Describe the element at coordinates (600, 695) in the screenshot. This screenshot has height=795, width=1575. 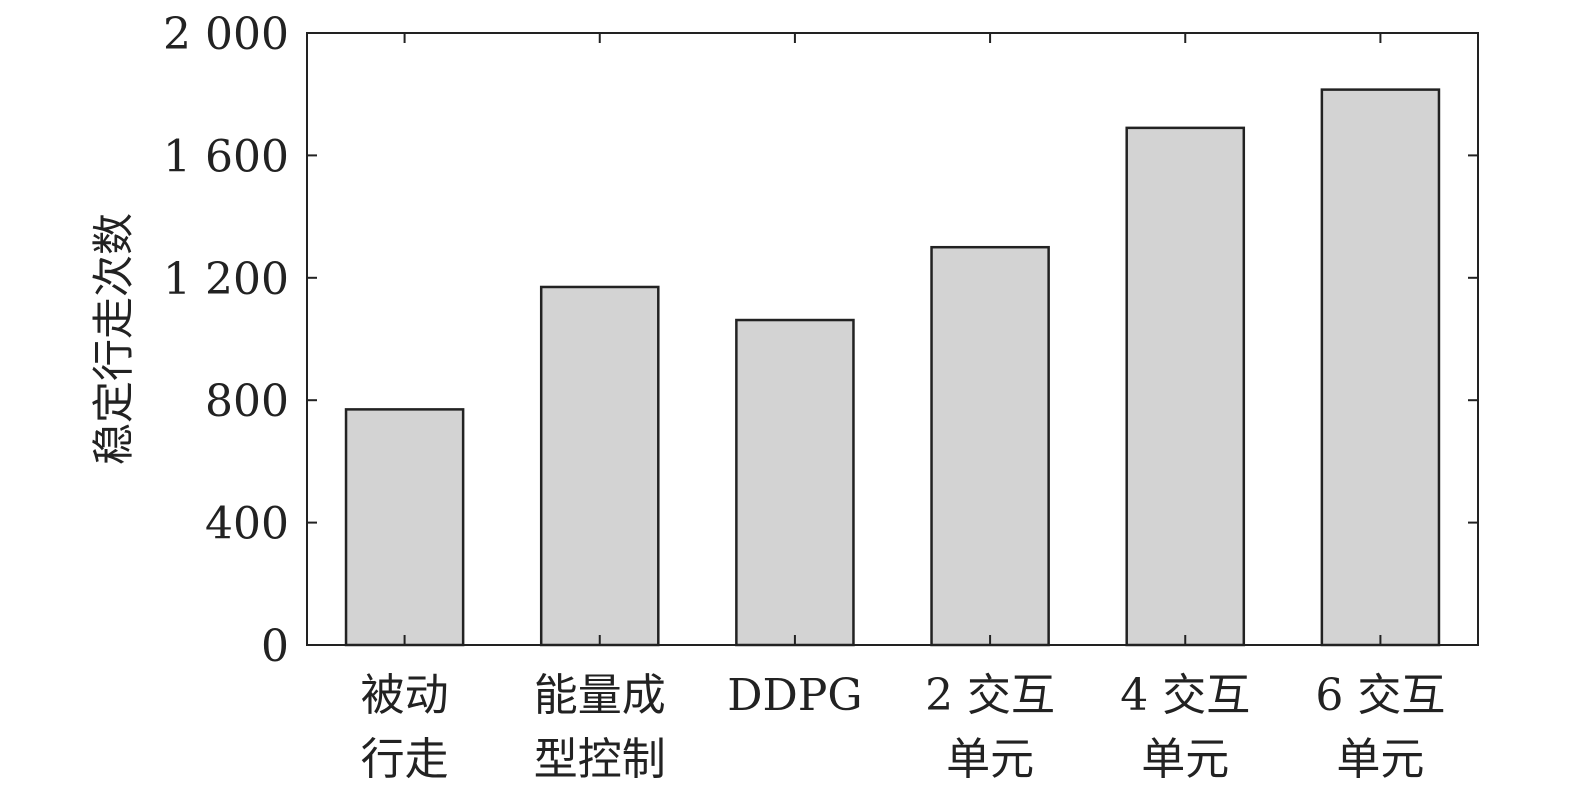
I see `x-tick-label-1-line-0: 能量成` at that location.